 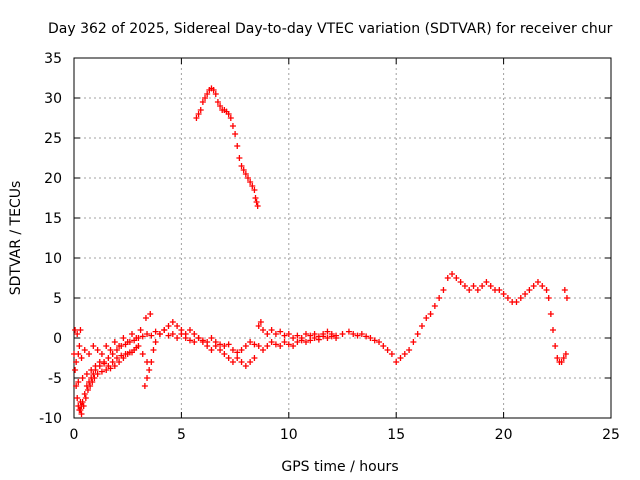 What do you see at coordinates (504, 435) in the screenshot?
I see `x-tick-label: 20` at bounding box center [504, 435].